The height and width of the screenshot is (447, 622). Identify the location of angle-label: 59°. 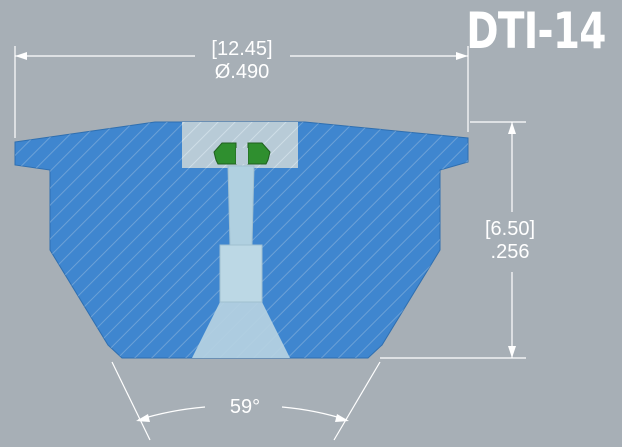
(245, 407).